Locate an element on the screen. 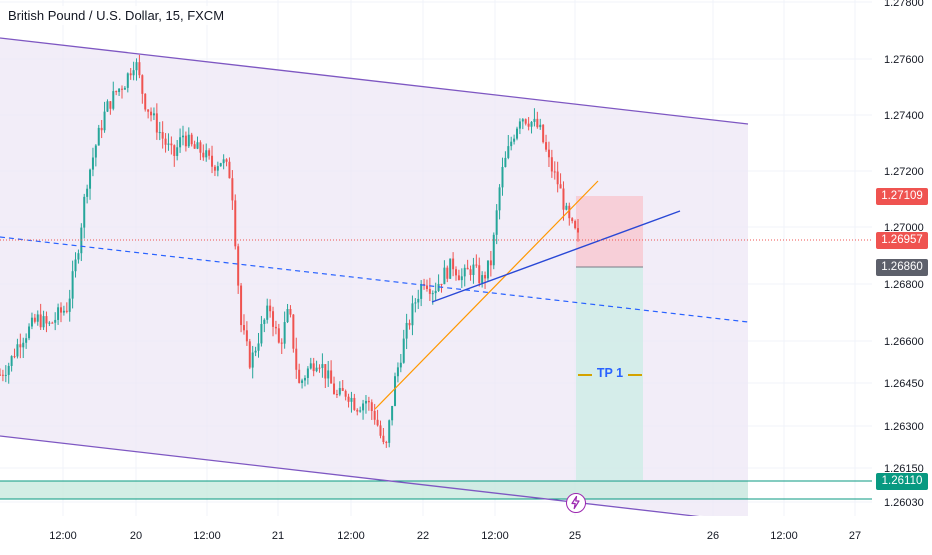 This screenshot has height=555, width=932. price-tick-label: 1.27800 is located at coordinates (904, 4).